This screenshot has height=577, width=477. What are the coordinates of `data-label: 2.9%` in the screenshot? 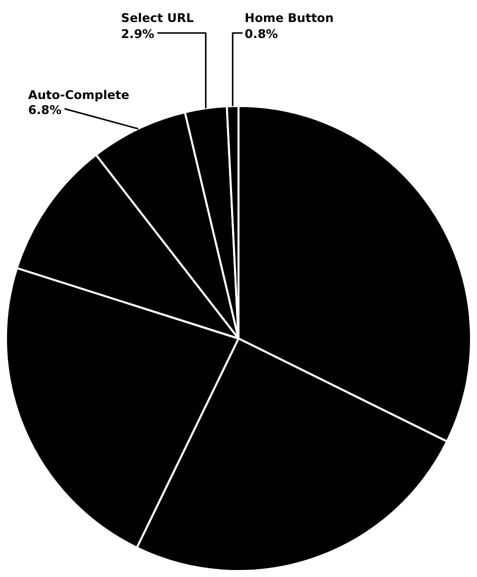 It's located at (137, 34).